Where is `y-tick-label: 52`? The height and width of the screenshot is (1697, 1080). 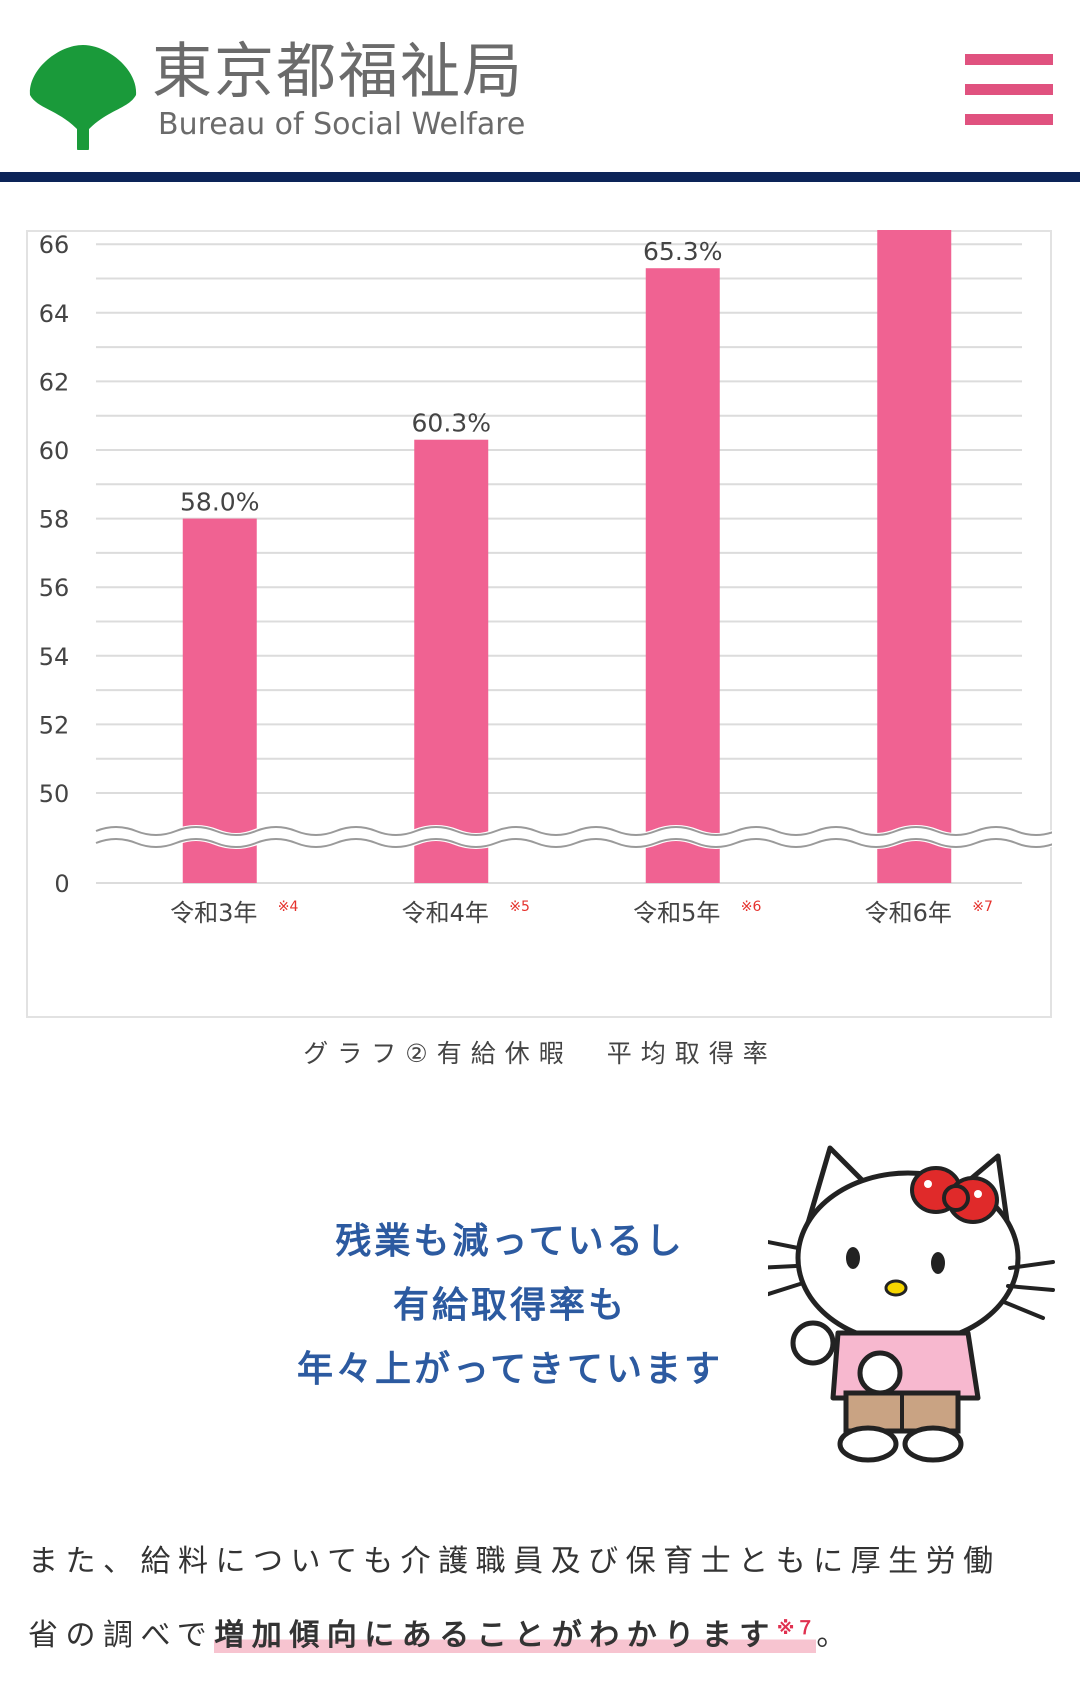 y-tick-label: 52 is located at coordinates (54, 725).